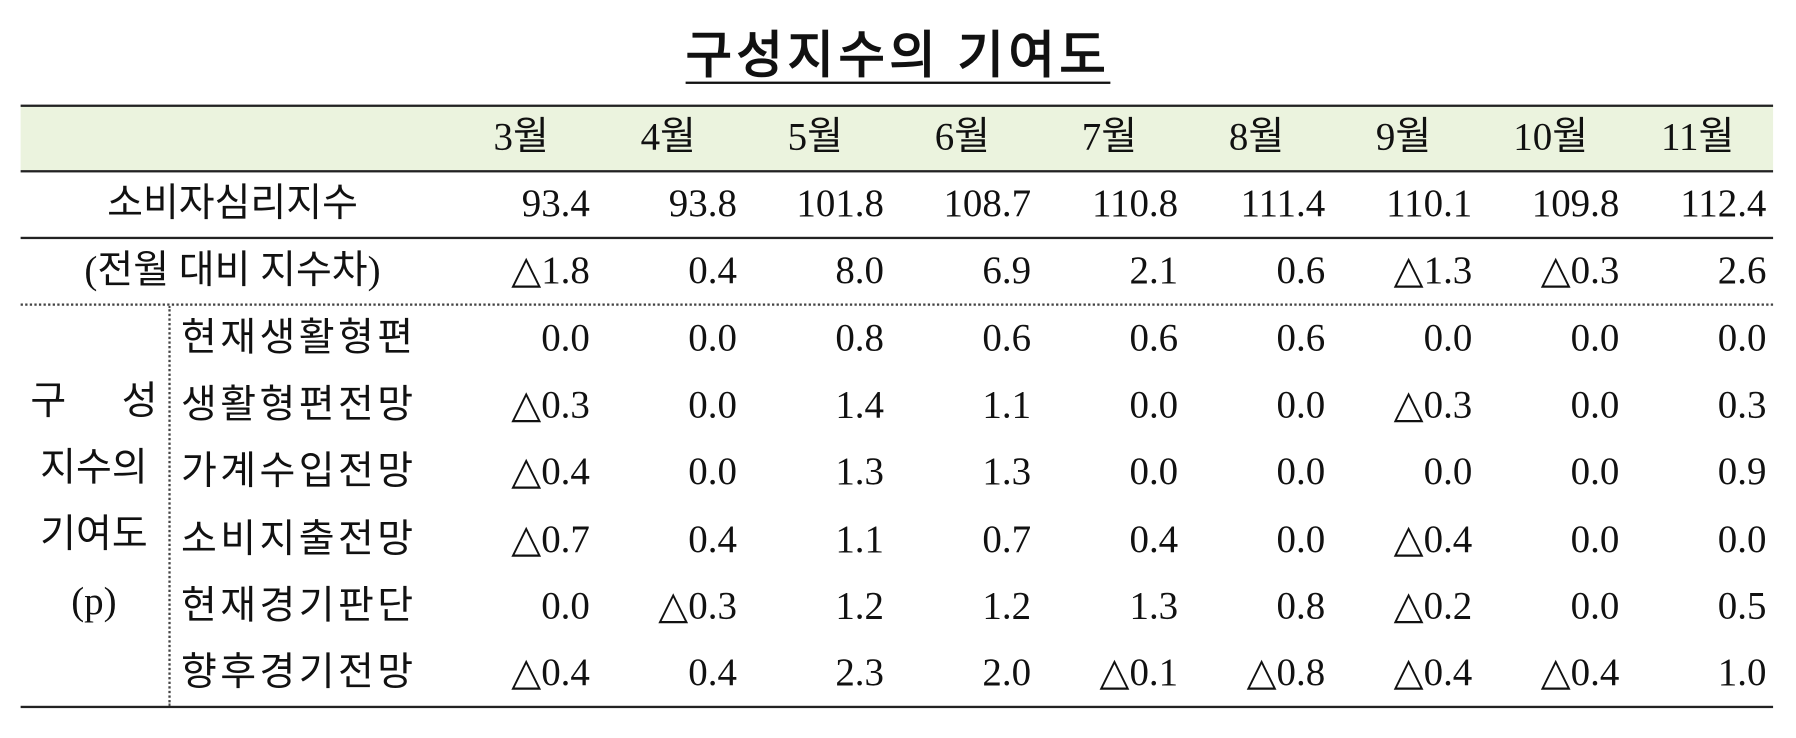 This screenshot has width=1796, height=738. Describe the element at coordinates (840, 204) in the screenshot. I see `cell: 101.8` at that location.